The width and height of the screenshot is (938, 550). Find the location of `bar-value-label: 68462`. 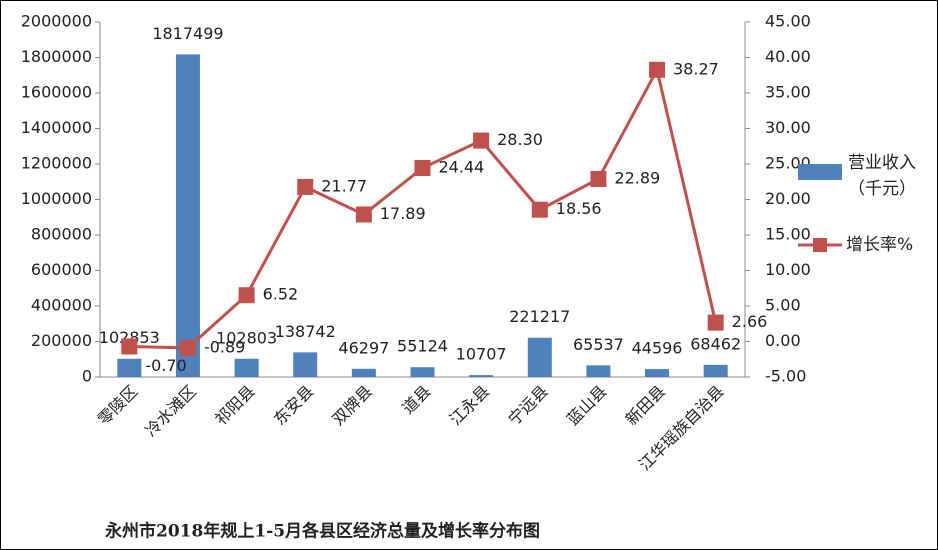

bar-value-label: 68462 is located at coordinates (715, 343).